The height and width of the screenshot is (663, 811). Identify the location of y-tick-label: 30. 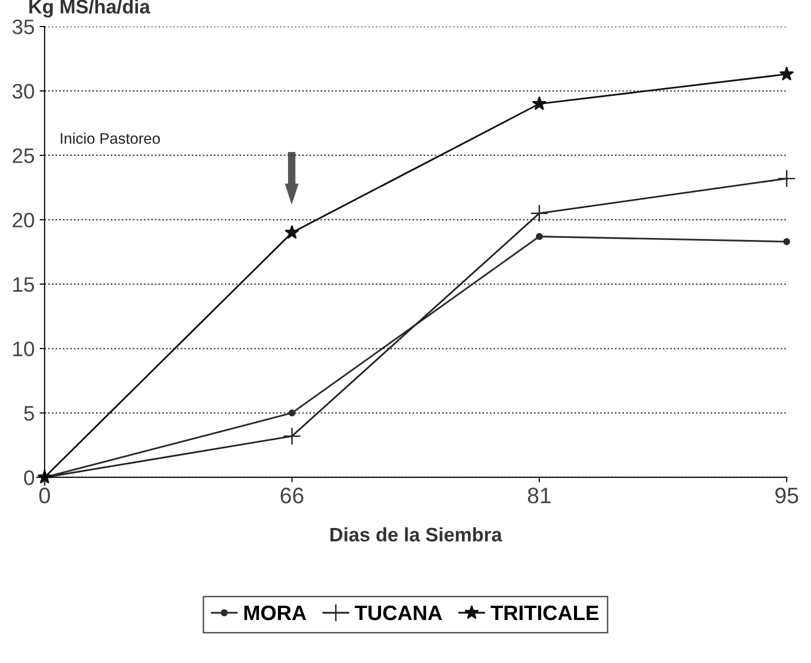
(23, 91).